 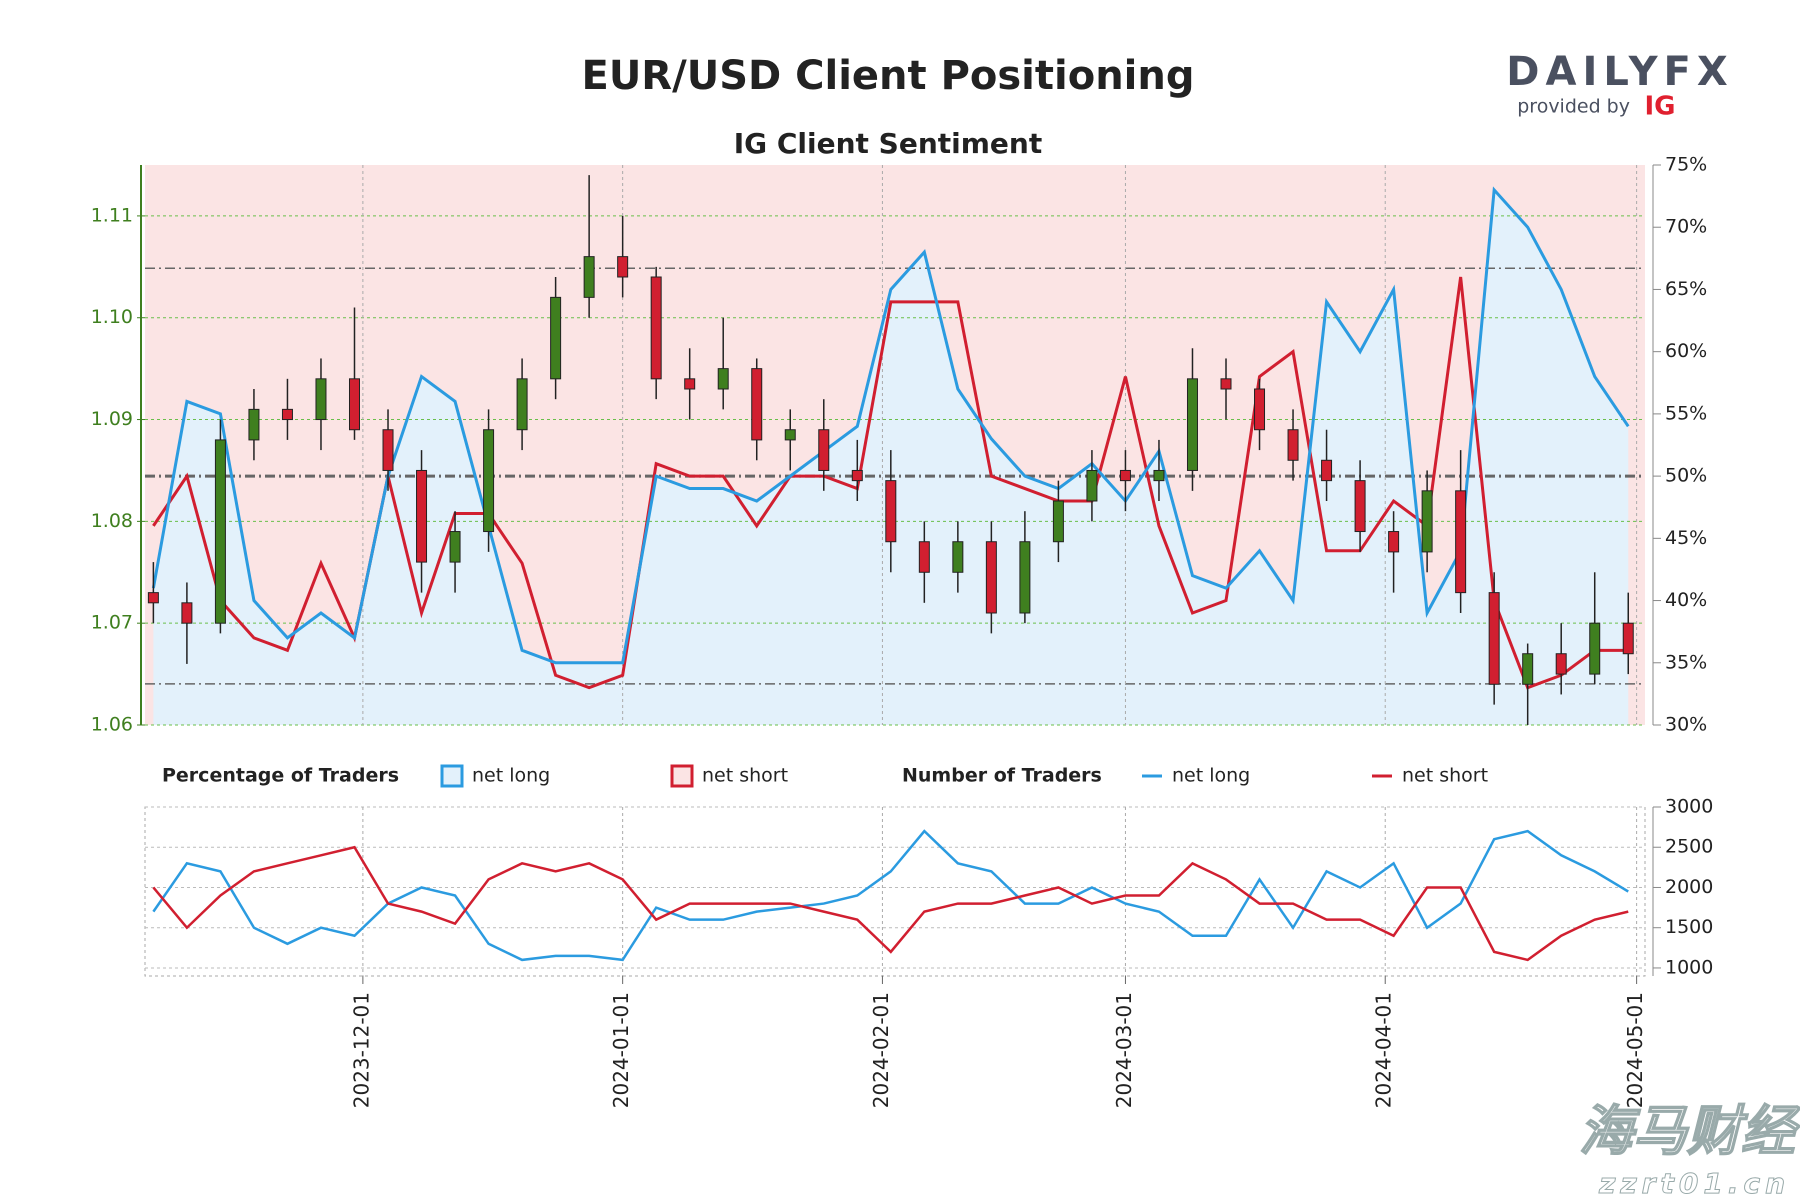 I want to click on watermark-name: 海马财经, so click(x=1689, y=1131).